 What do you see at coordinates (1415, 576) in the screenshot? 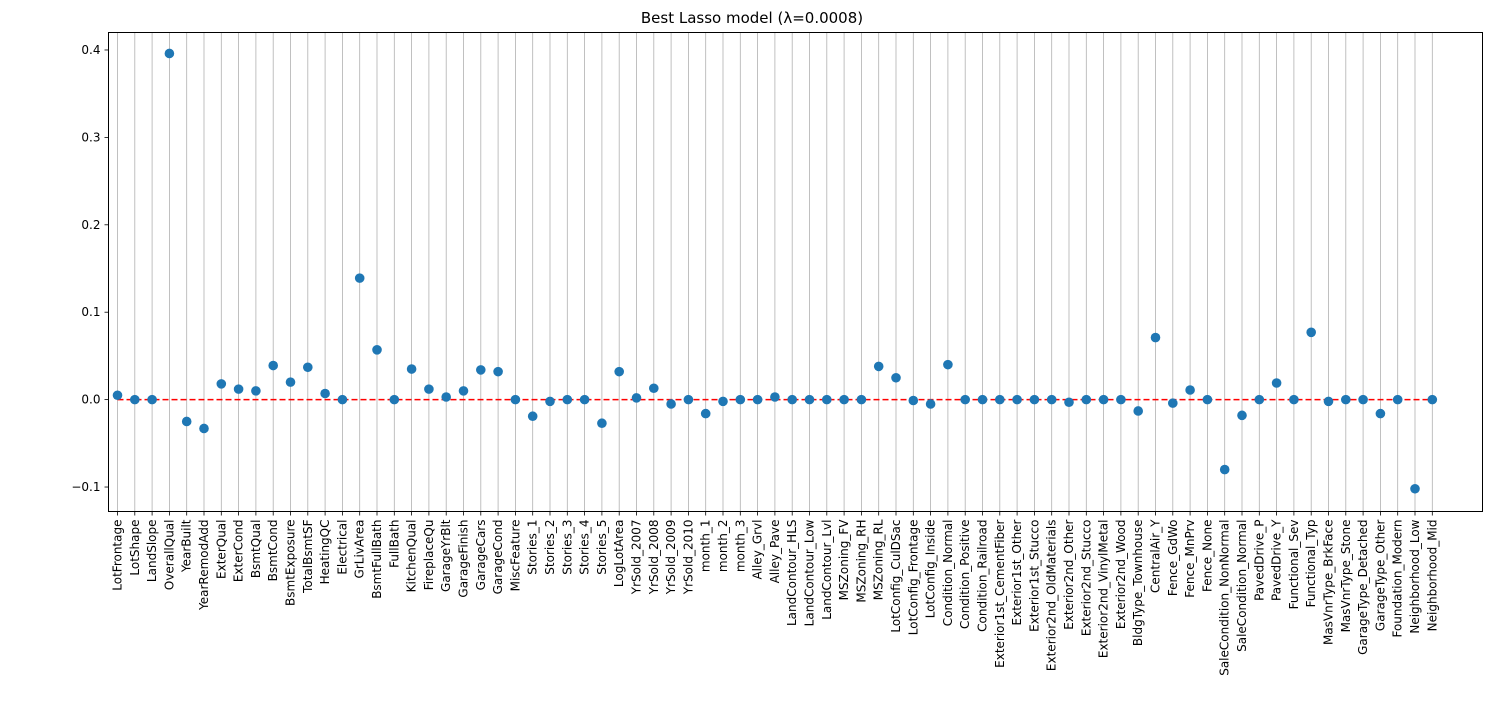
I see `x-tick-label: Neighborhood_Low` at bounding box center [1415, 576].